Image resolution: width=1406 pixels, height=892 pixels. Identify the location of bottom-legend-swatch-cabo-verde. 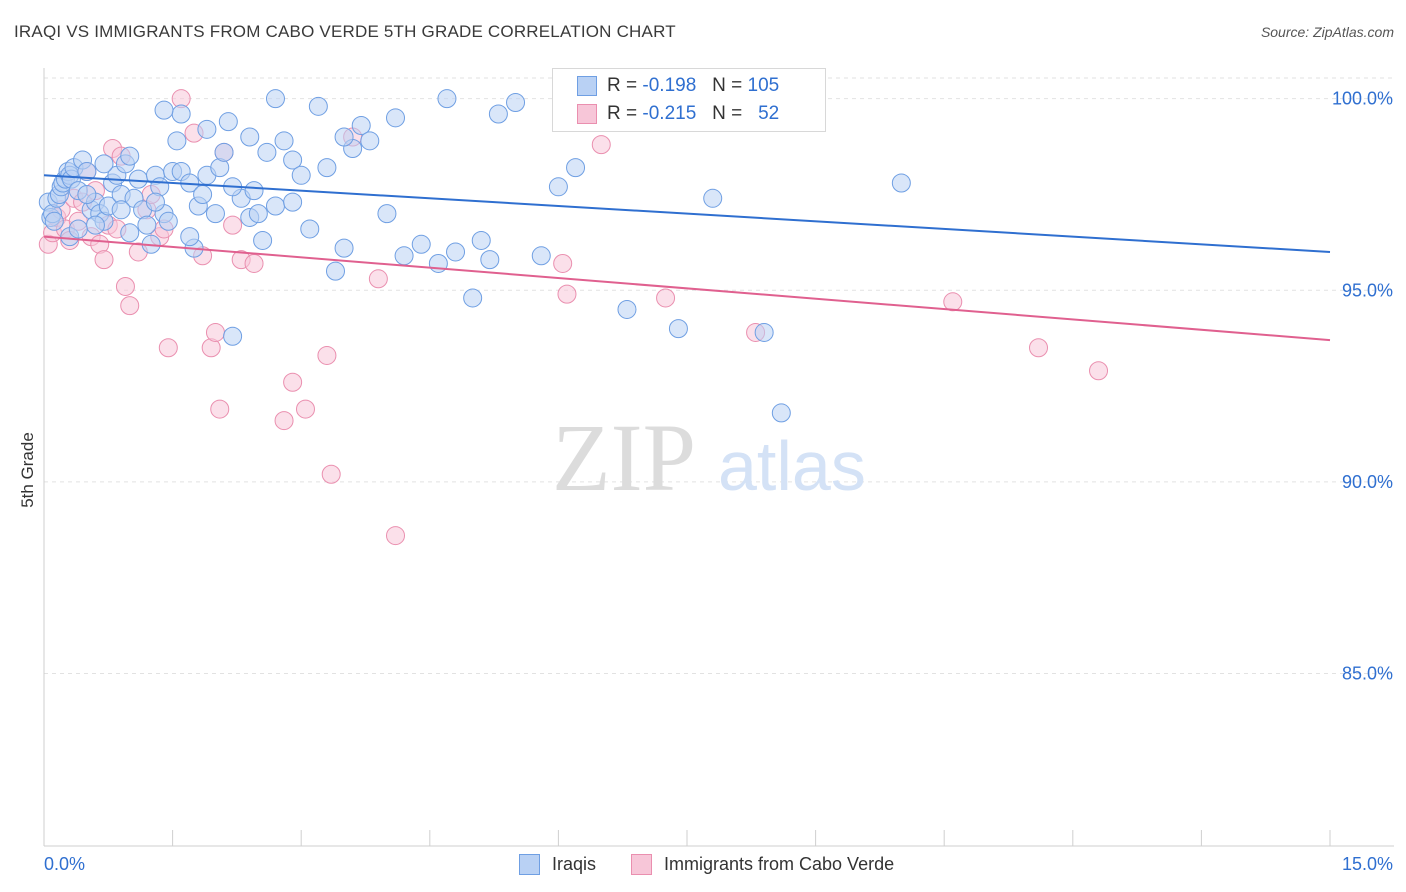
(641, 864).